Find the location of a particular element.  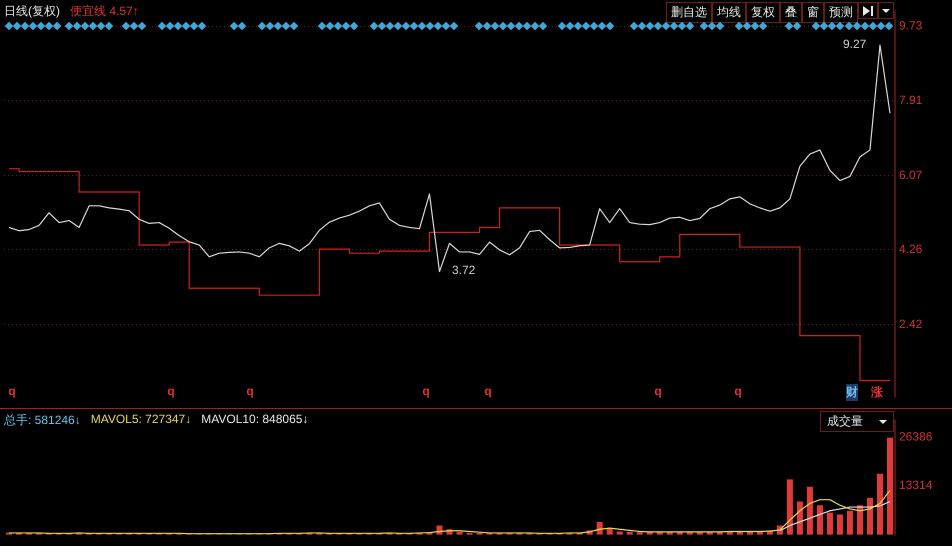

annotation: 均线 is located at coordinates (729, 12).